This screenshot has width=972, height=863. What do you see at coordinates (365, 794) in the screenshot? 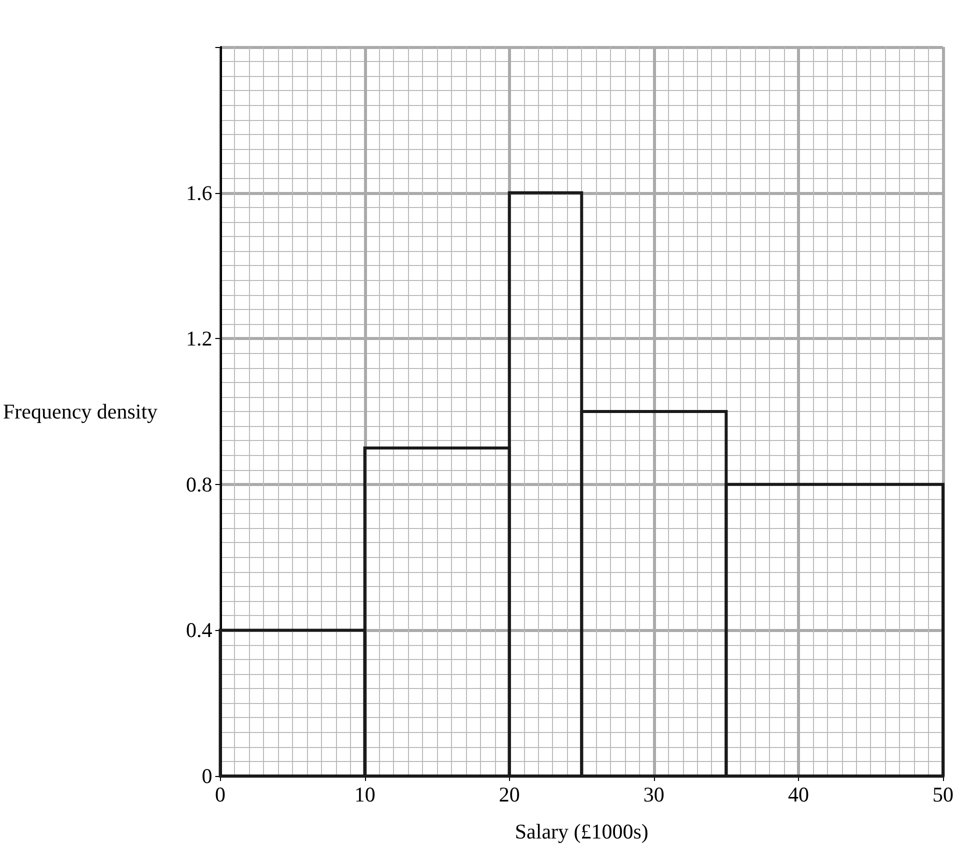
I see `x-tick-label: 10` at bounding box center [365, 794].